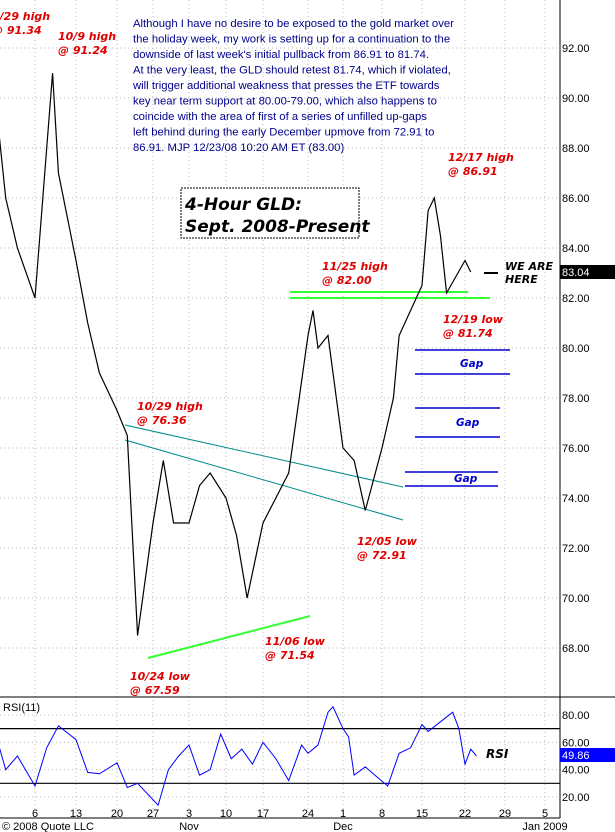 The height and width of the screenshot is (832, 615). I want to click on we-are-here-line-1: WE ARE, so click(529, 266).